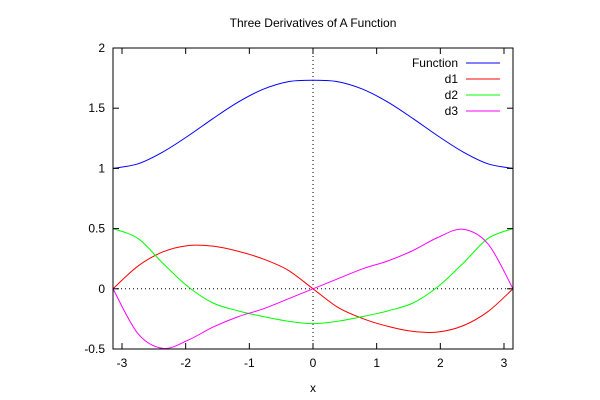 This screenshot has width=600, height=400. Describe the element at coordinates (96, 229) in the screenshot. I see `y-tick-label: 0.5` at that location.